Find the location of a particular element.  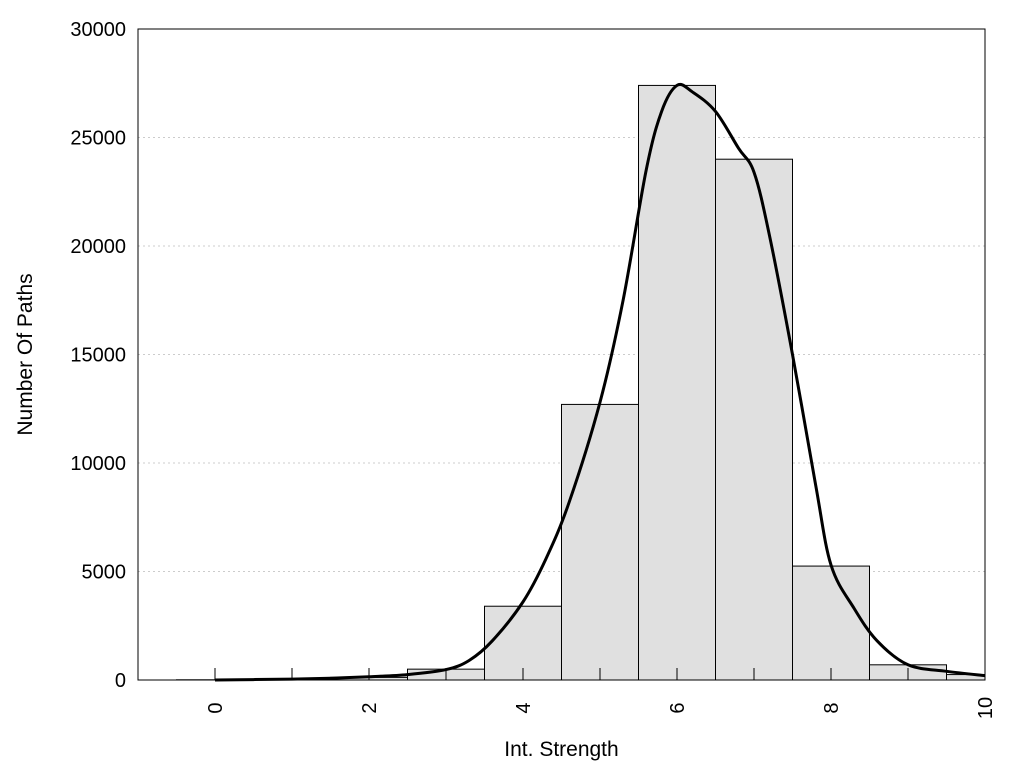

x-axis-label: Int. Strength is located at coordinates (561, 749).